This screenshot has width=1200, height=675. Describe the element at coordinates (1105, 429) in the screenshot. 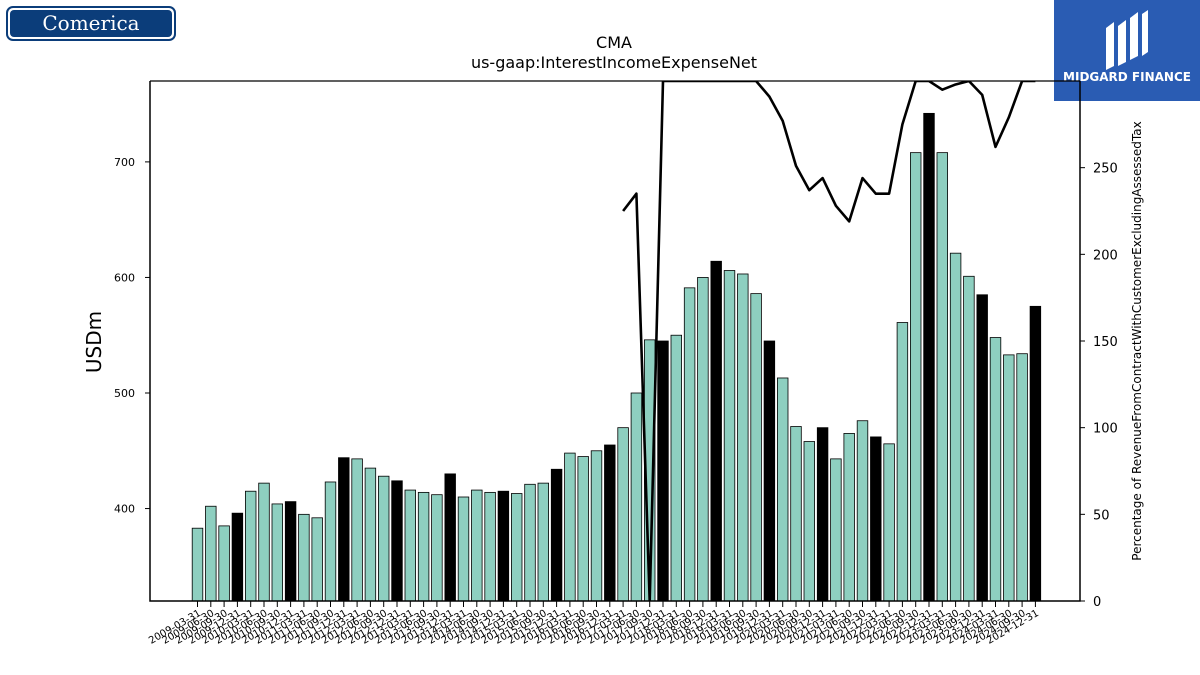

I see `y2-tick-label: 100` at that location.